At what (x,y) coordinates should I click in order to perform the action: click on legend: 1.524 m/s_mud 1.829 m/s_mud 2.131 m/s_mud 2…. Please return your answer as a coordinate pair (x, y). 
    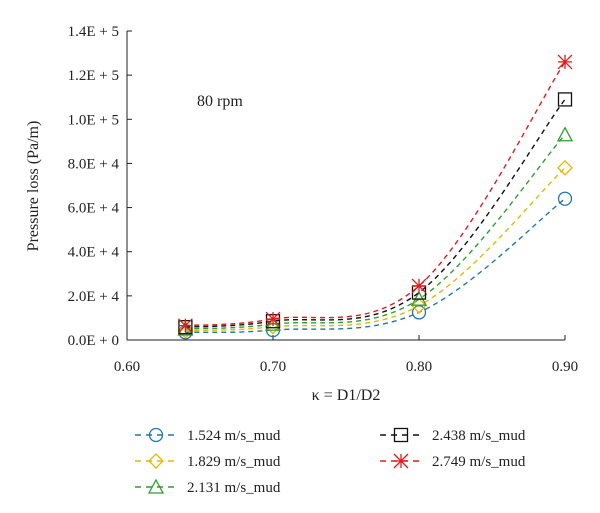
    Looking at the image, I should click on (330, 461).